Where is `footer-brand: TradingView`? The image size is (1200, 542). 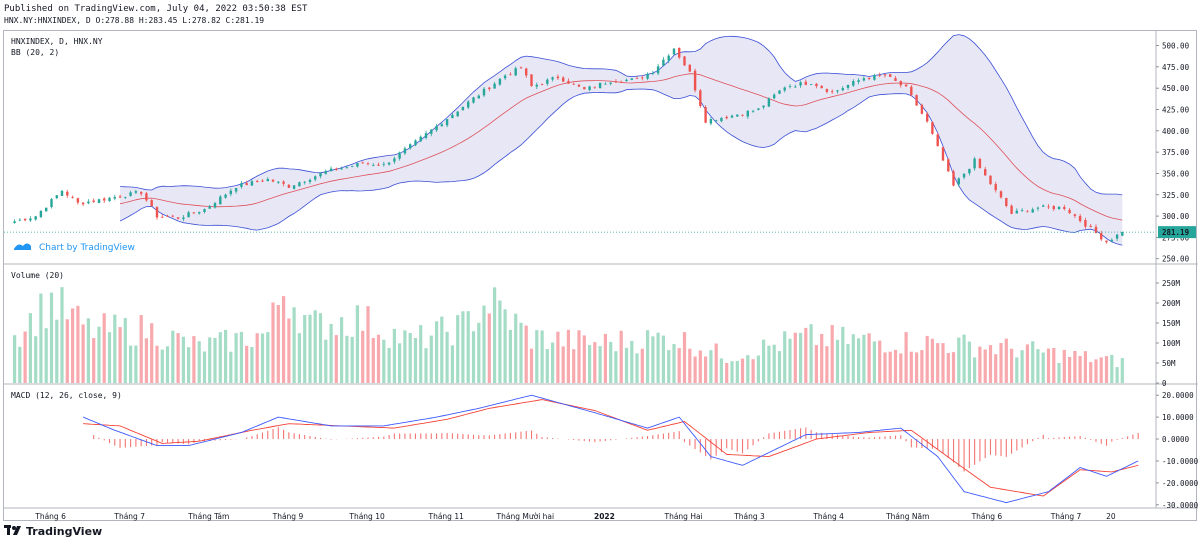 footer-brand: TradingView is located at coordinates (53, 531).